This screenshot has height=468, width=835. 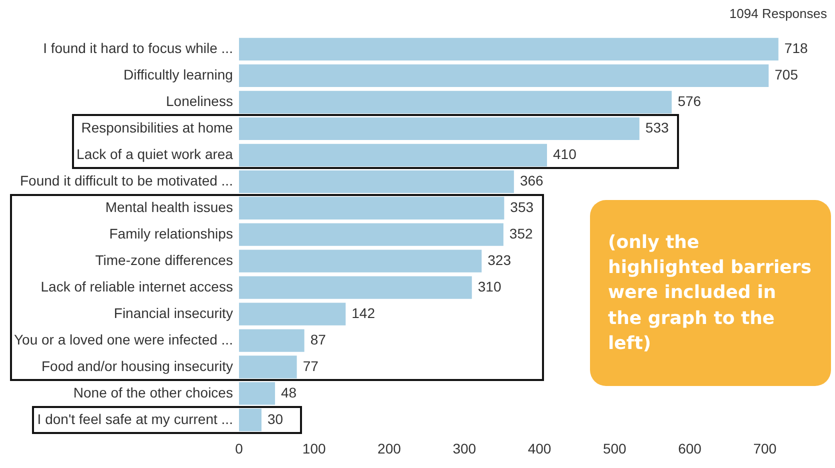 I want to click on data-label: 576, so click(x=690, y=101).